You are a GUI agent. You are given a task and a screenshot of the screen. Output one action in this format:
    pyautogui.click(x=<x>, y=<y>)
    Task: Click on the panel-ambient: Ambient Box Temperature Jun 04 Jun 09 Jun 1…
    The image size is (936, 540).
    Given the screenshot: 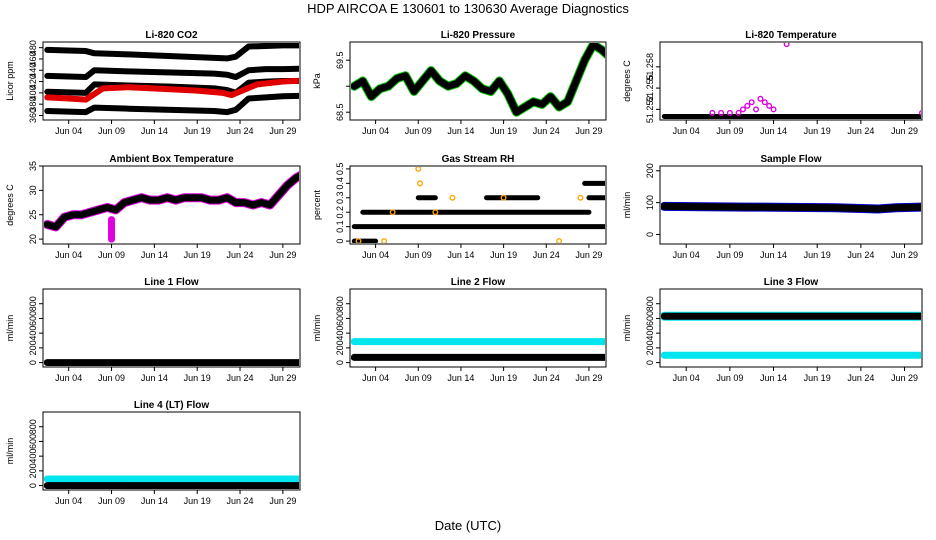 What is the action you would take?
    pyautogui.click(x=153, y=207)
    